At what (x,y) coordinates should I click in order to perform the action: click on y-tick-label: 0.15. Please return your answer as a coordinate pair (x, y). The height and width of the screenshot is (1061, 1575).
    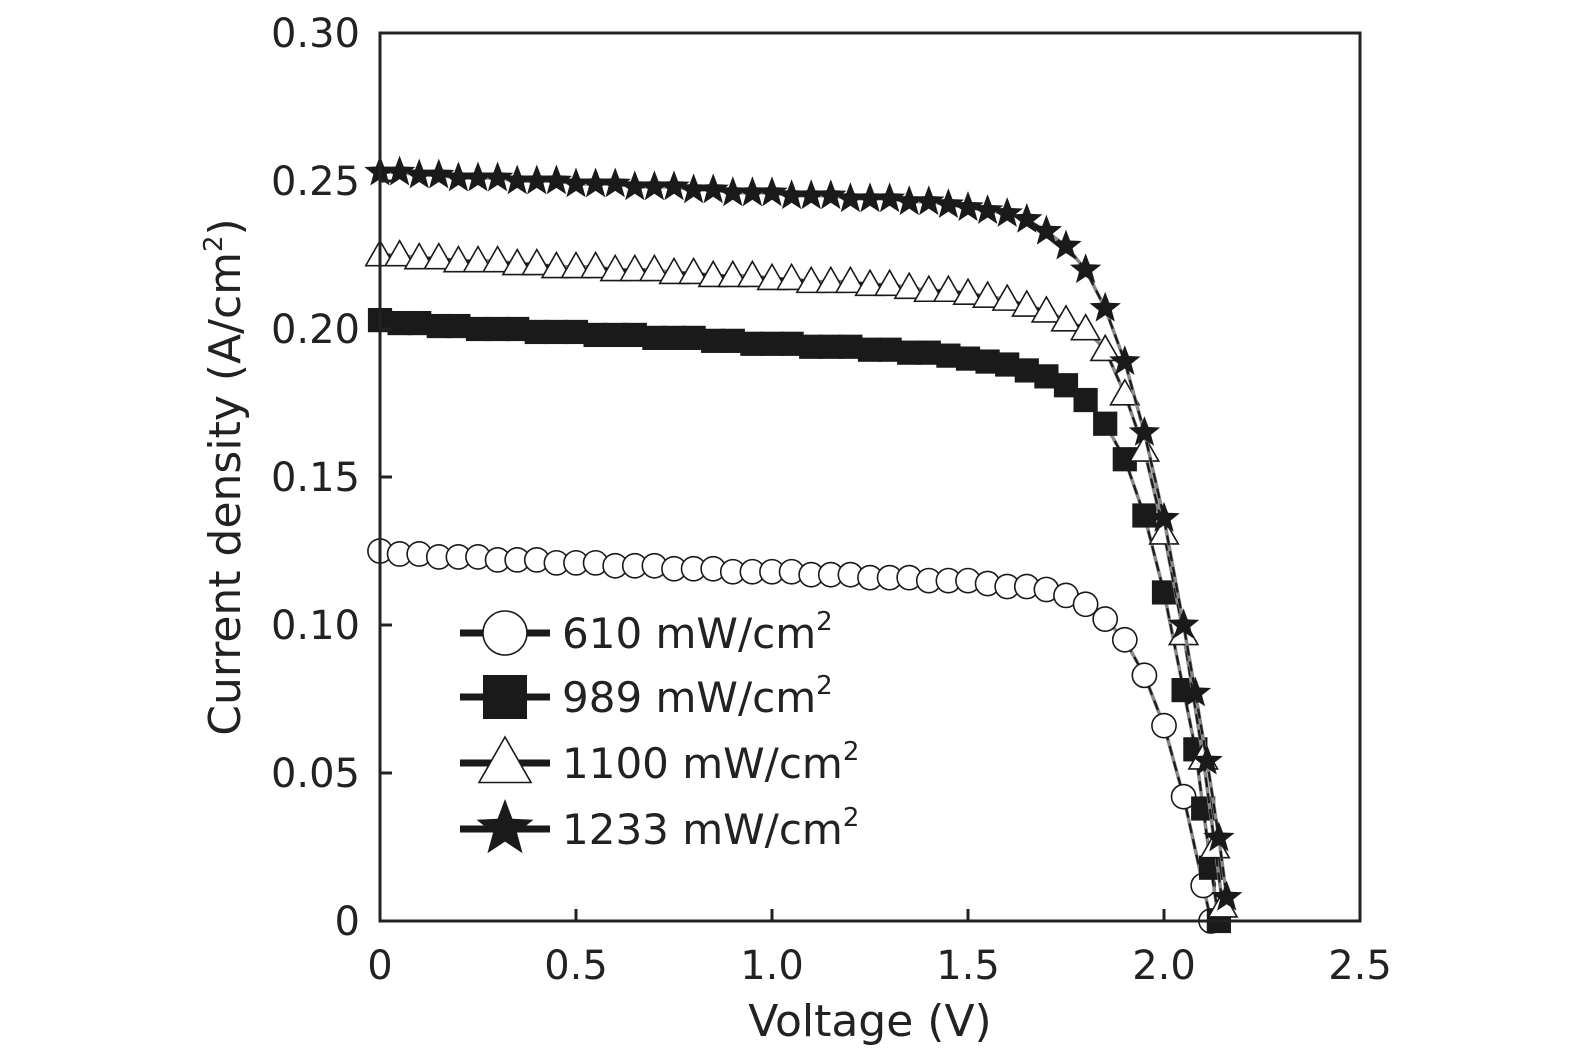
    Looking at the image, I should click on (315, 478).